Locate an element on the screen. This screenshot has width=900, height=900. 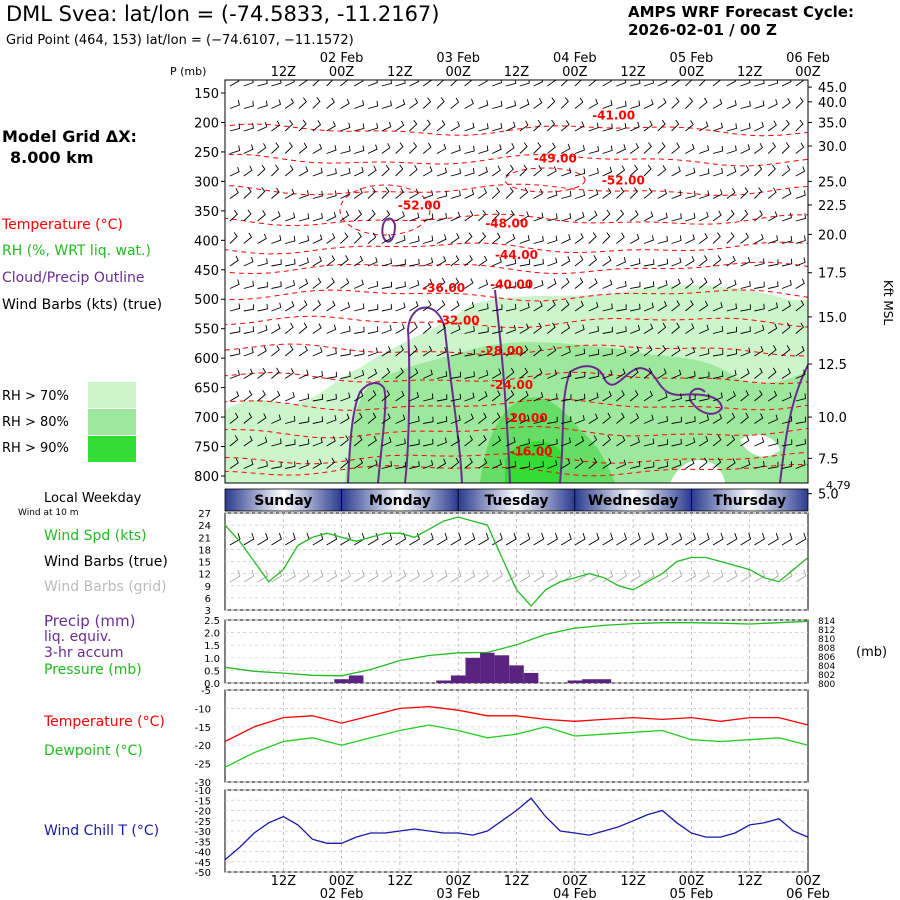
legend-pressure: Pressure (mb) is located at coordinates (93, 670).